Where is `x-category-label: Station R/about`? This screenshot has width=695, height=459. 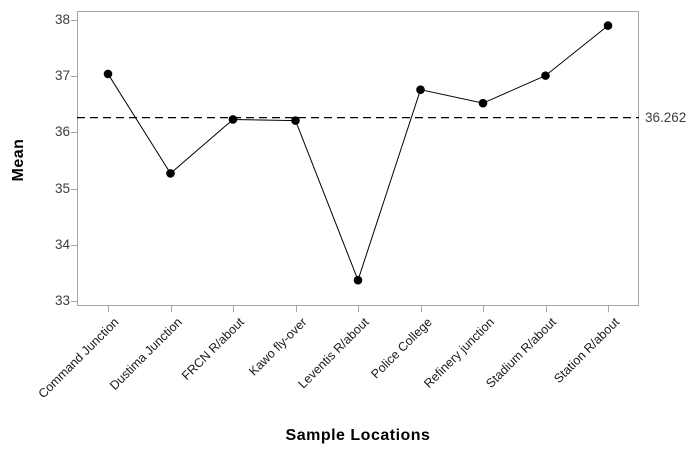
x-category-label: Station R/about is located at coordinates (586, 350).